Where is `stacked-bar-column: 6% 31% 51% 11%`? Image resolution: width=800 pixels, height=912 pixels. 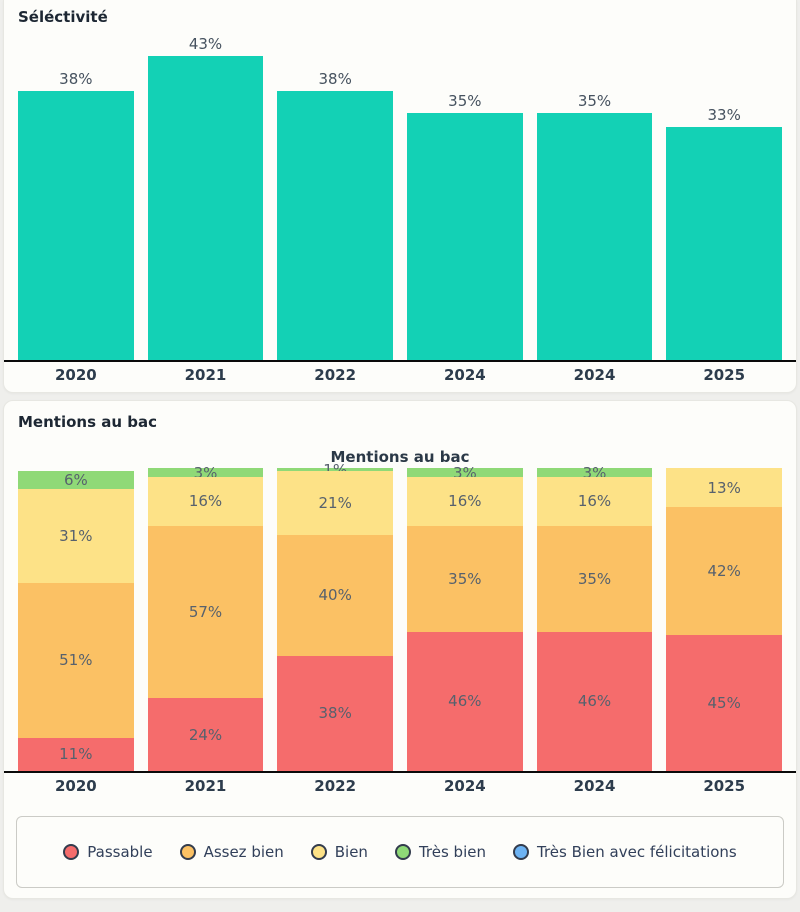
stacked-bar-column: 6% 31% 51% 11% is located at coordinates (76, 621).